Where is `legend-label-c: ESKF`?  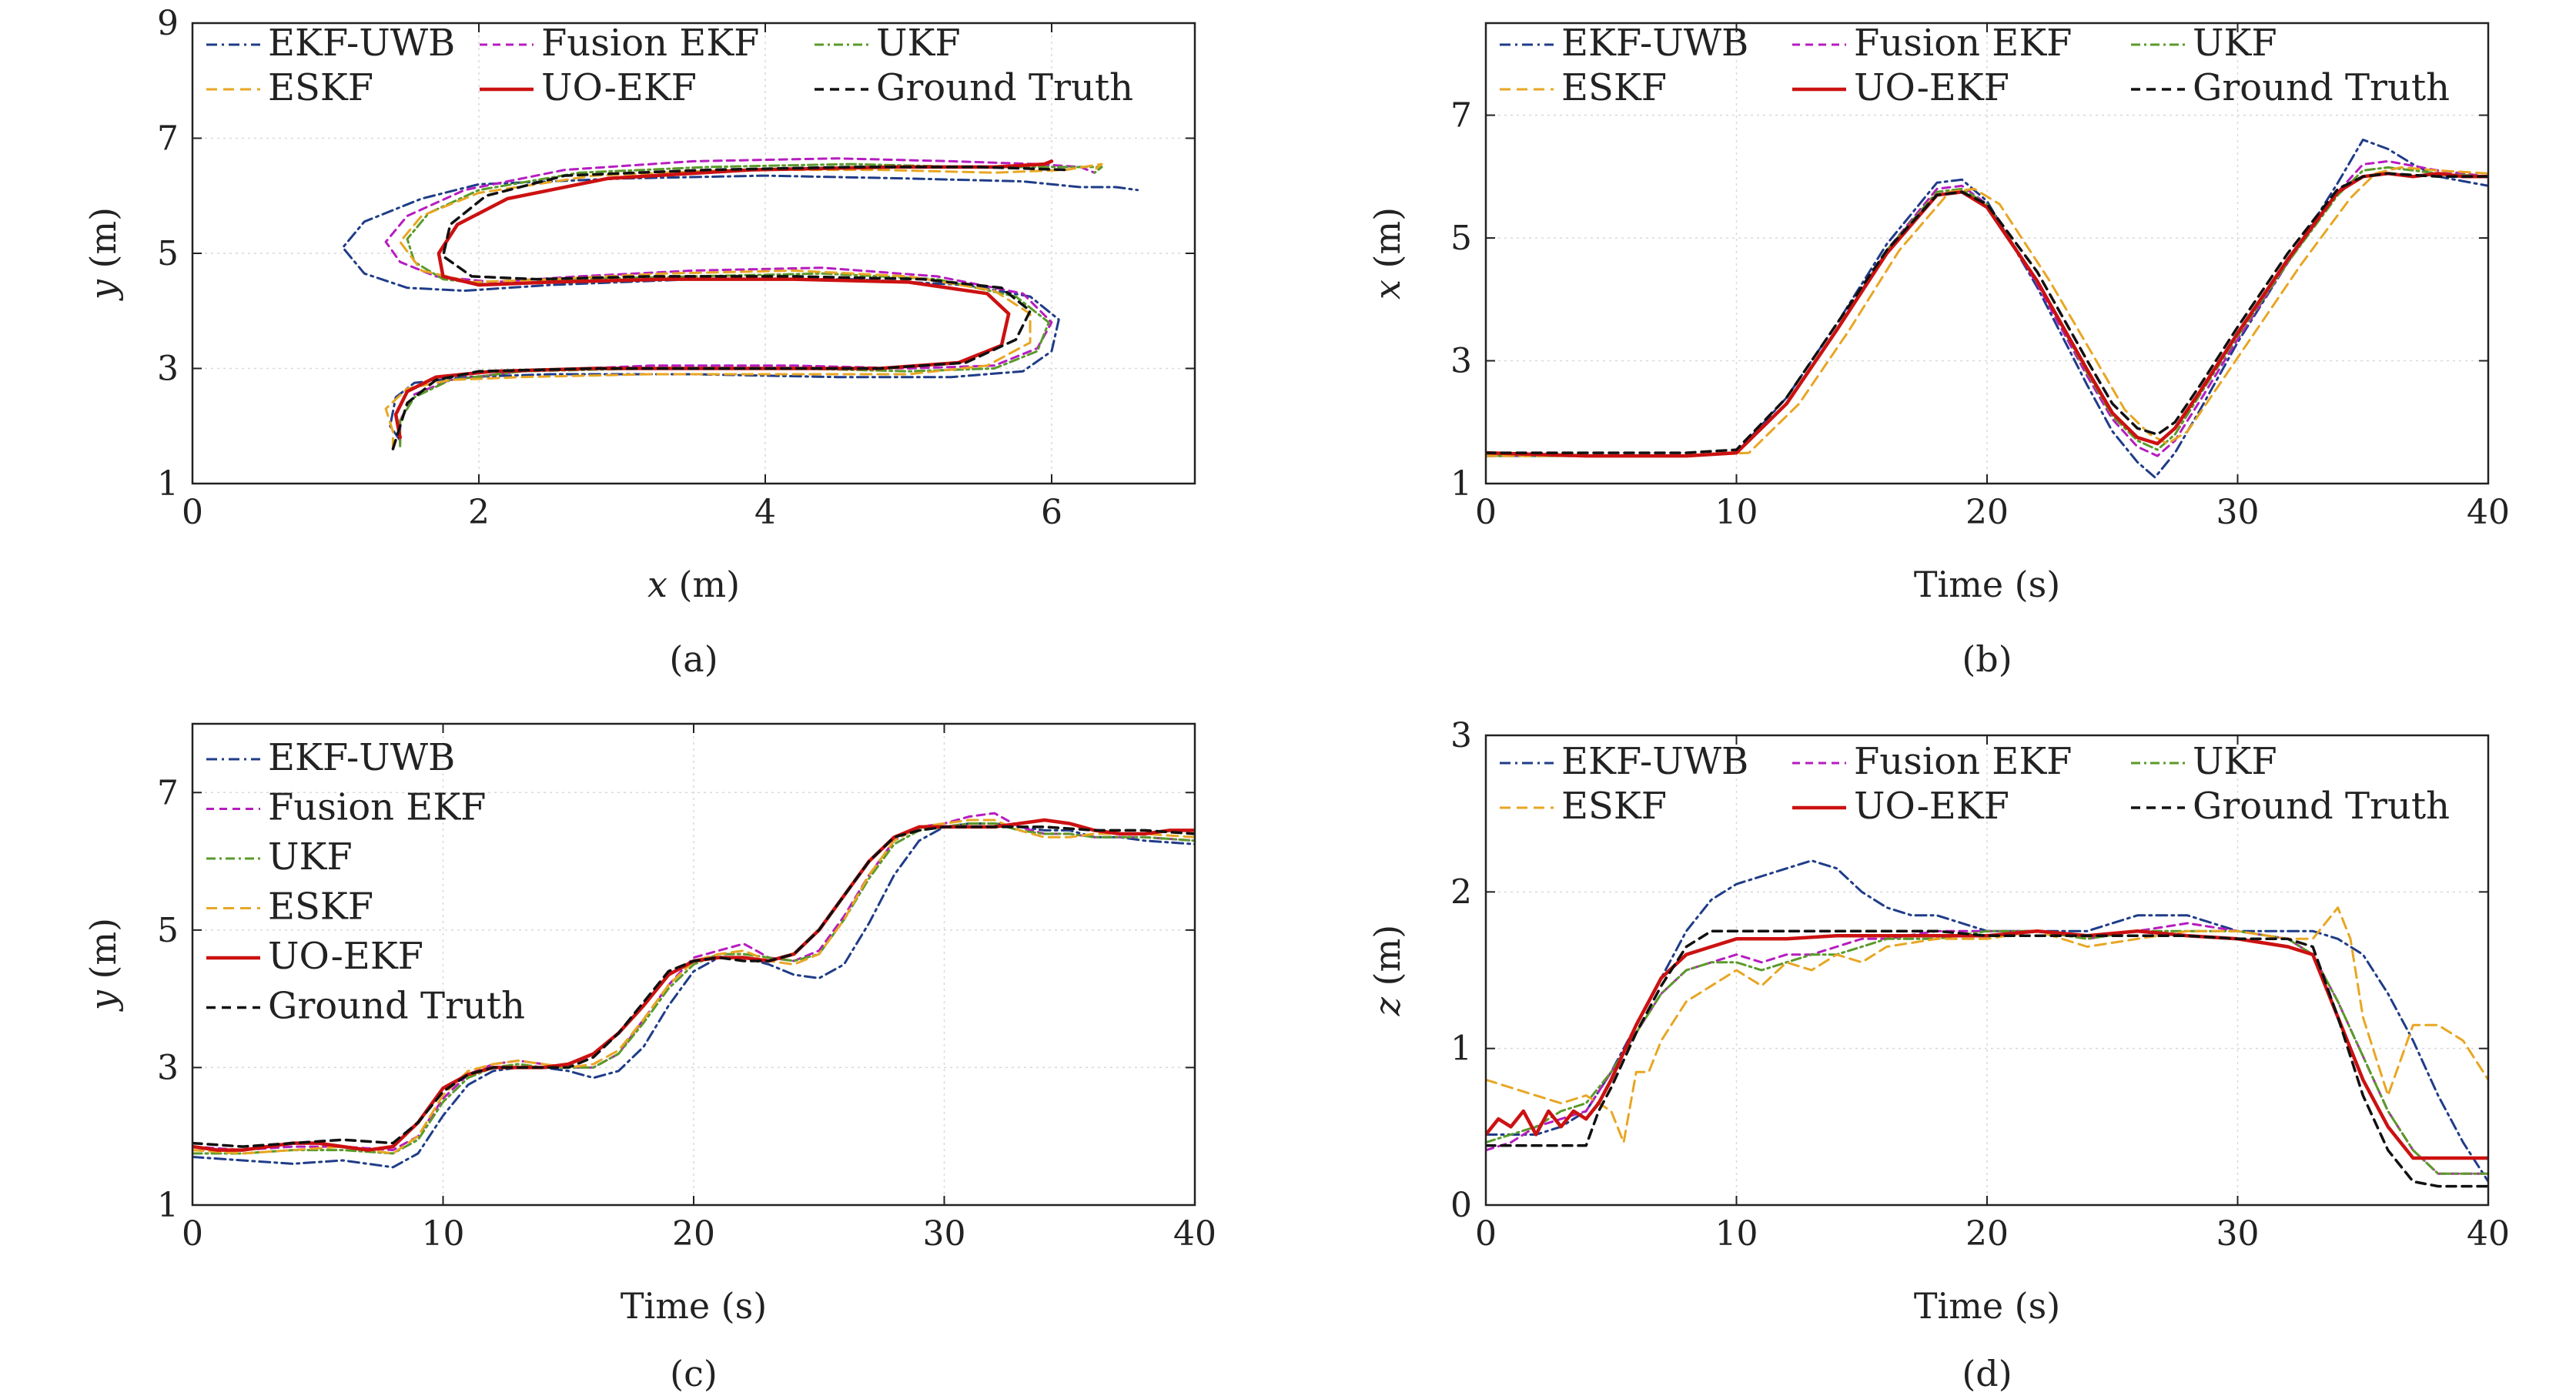 legend-label-c: ESKF is located at coordinates (320, 907).